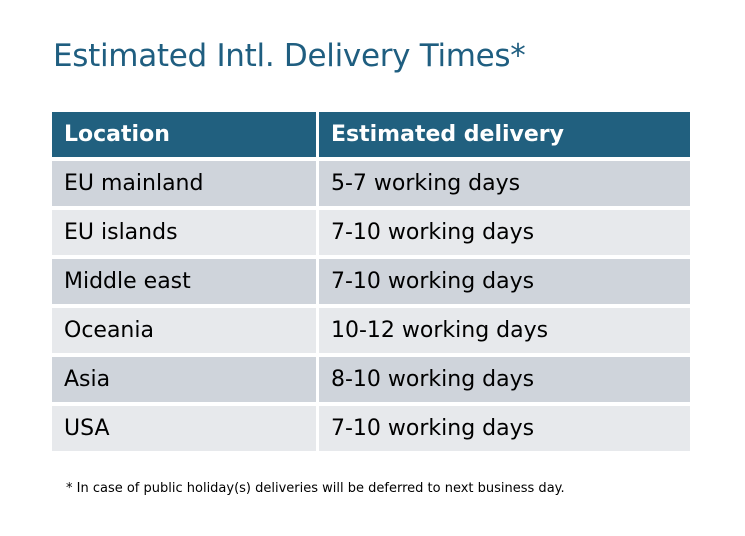 The height and width of the screenshot is (536, 745). I want to click on table-row: EU mainland 5-7 working days, so click(371, 183).